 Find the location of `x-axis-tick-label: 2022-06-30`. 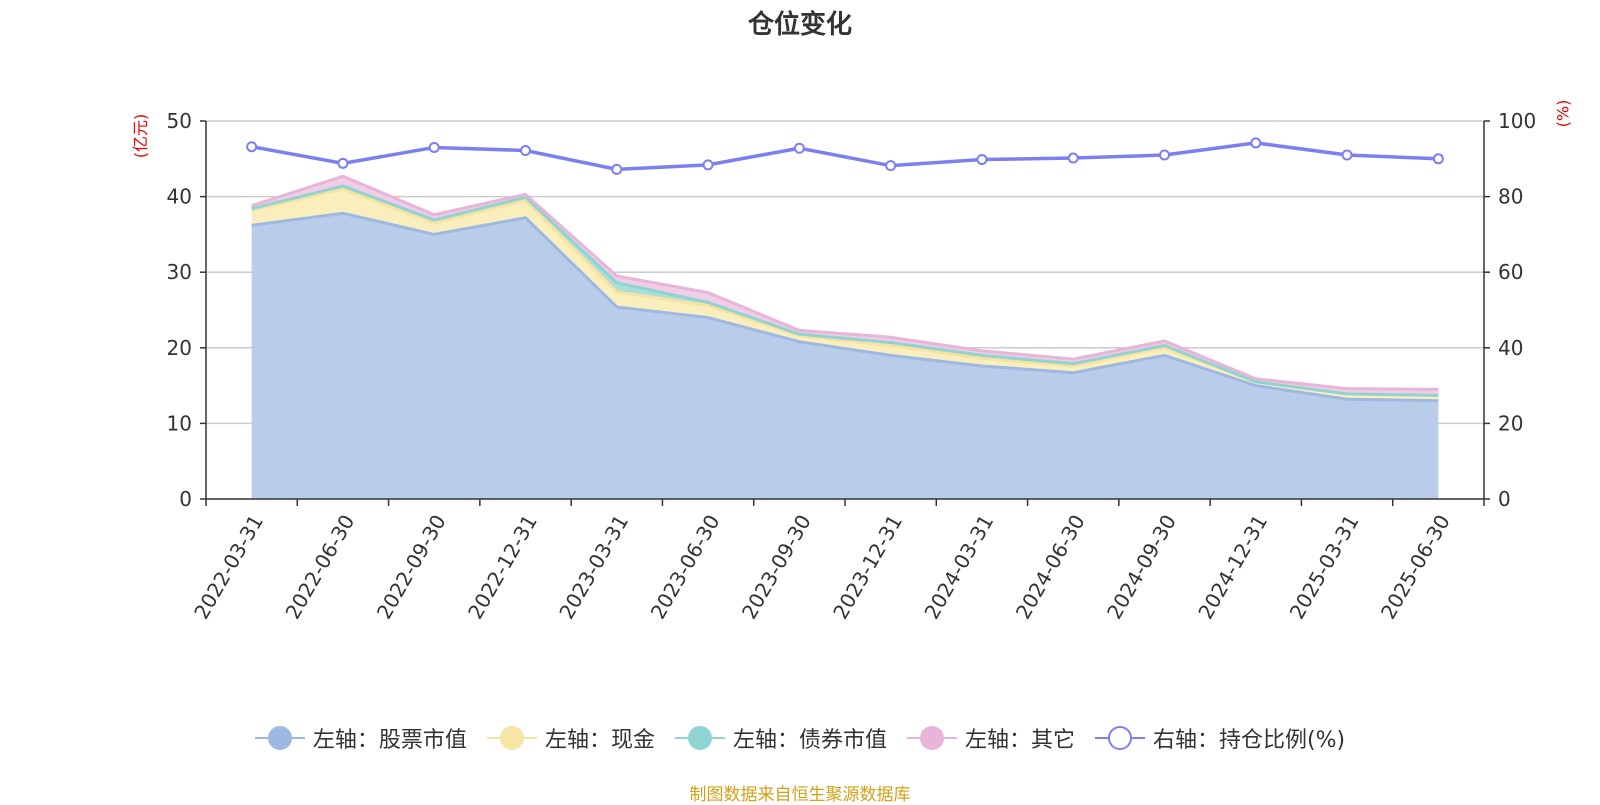

x-axis-tick-label: 2022-06-30 is located at coordinates (319, 567).